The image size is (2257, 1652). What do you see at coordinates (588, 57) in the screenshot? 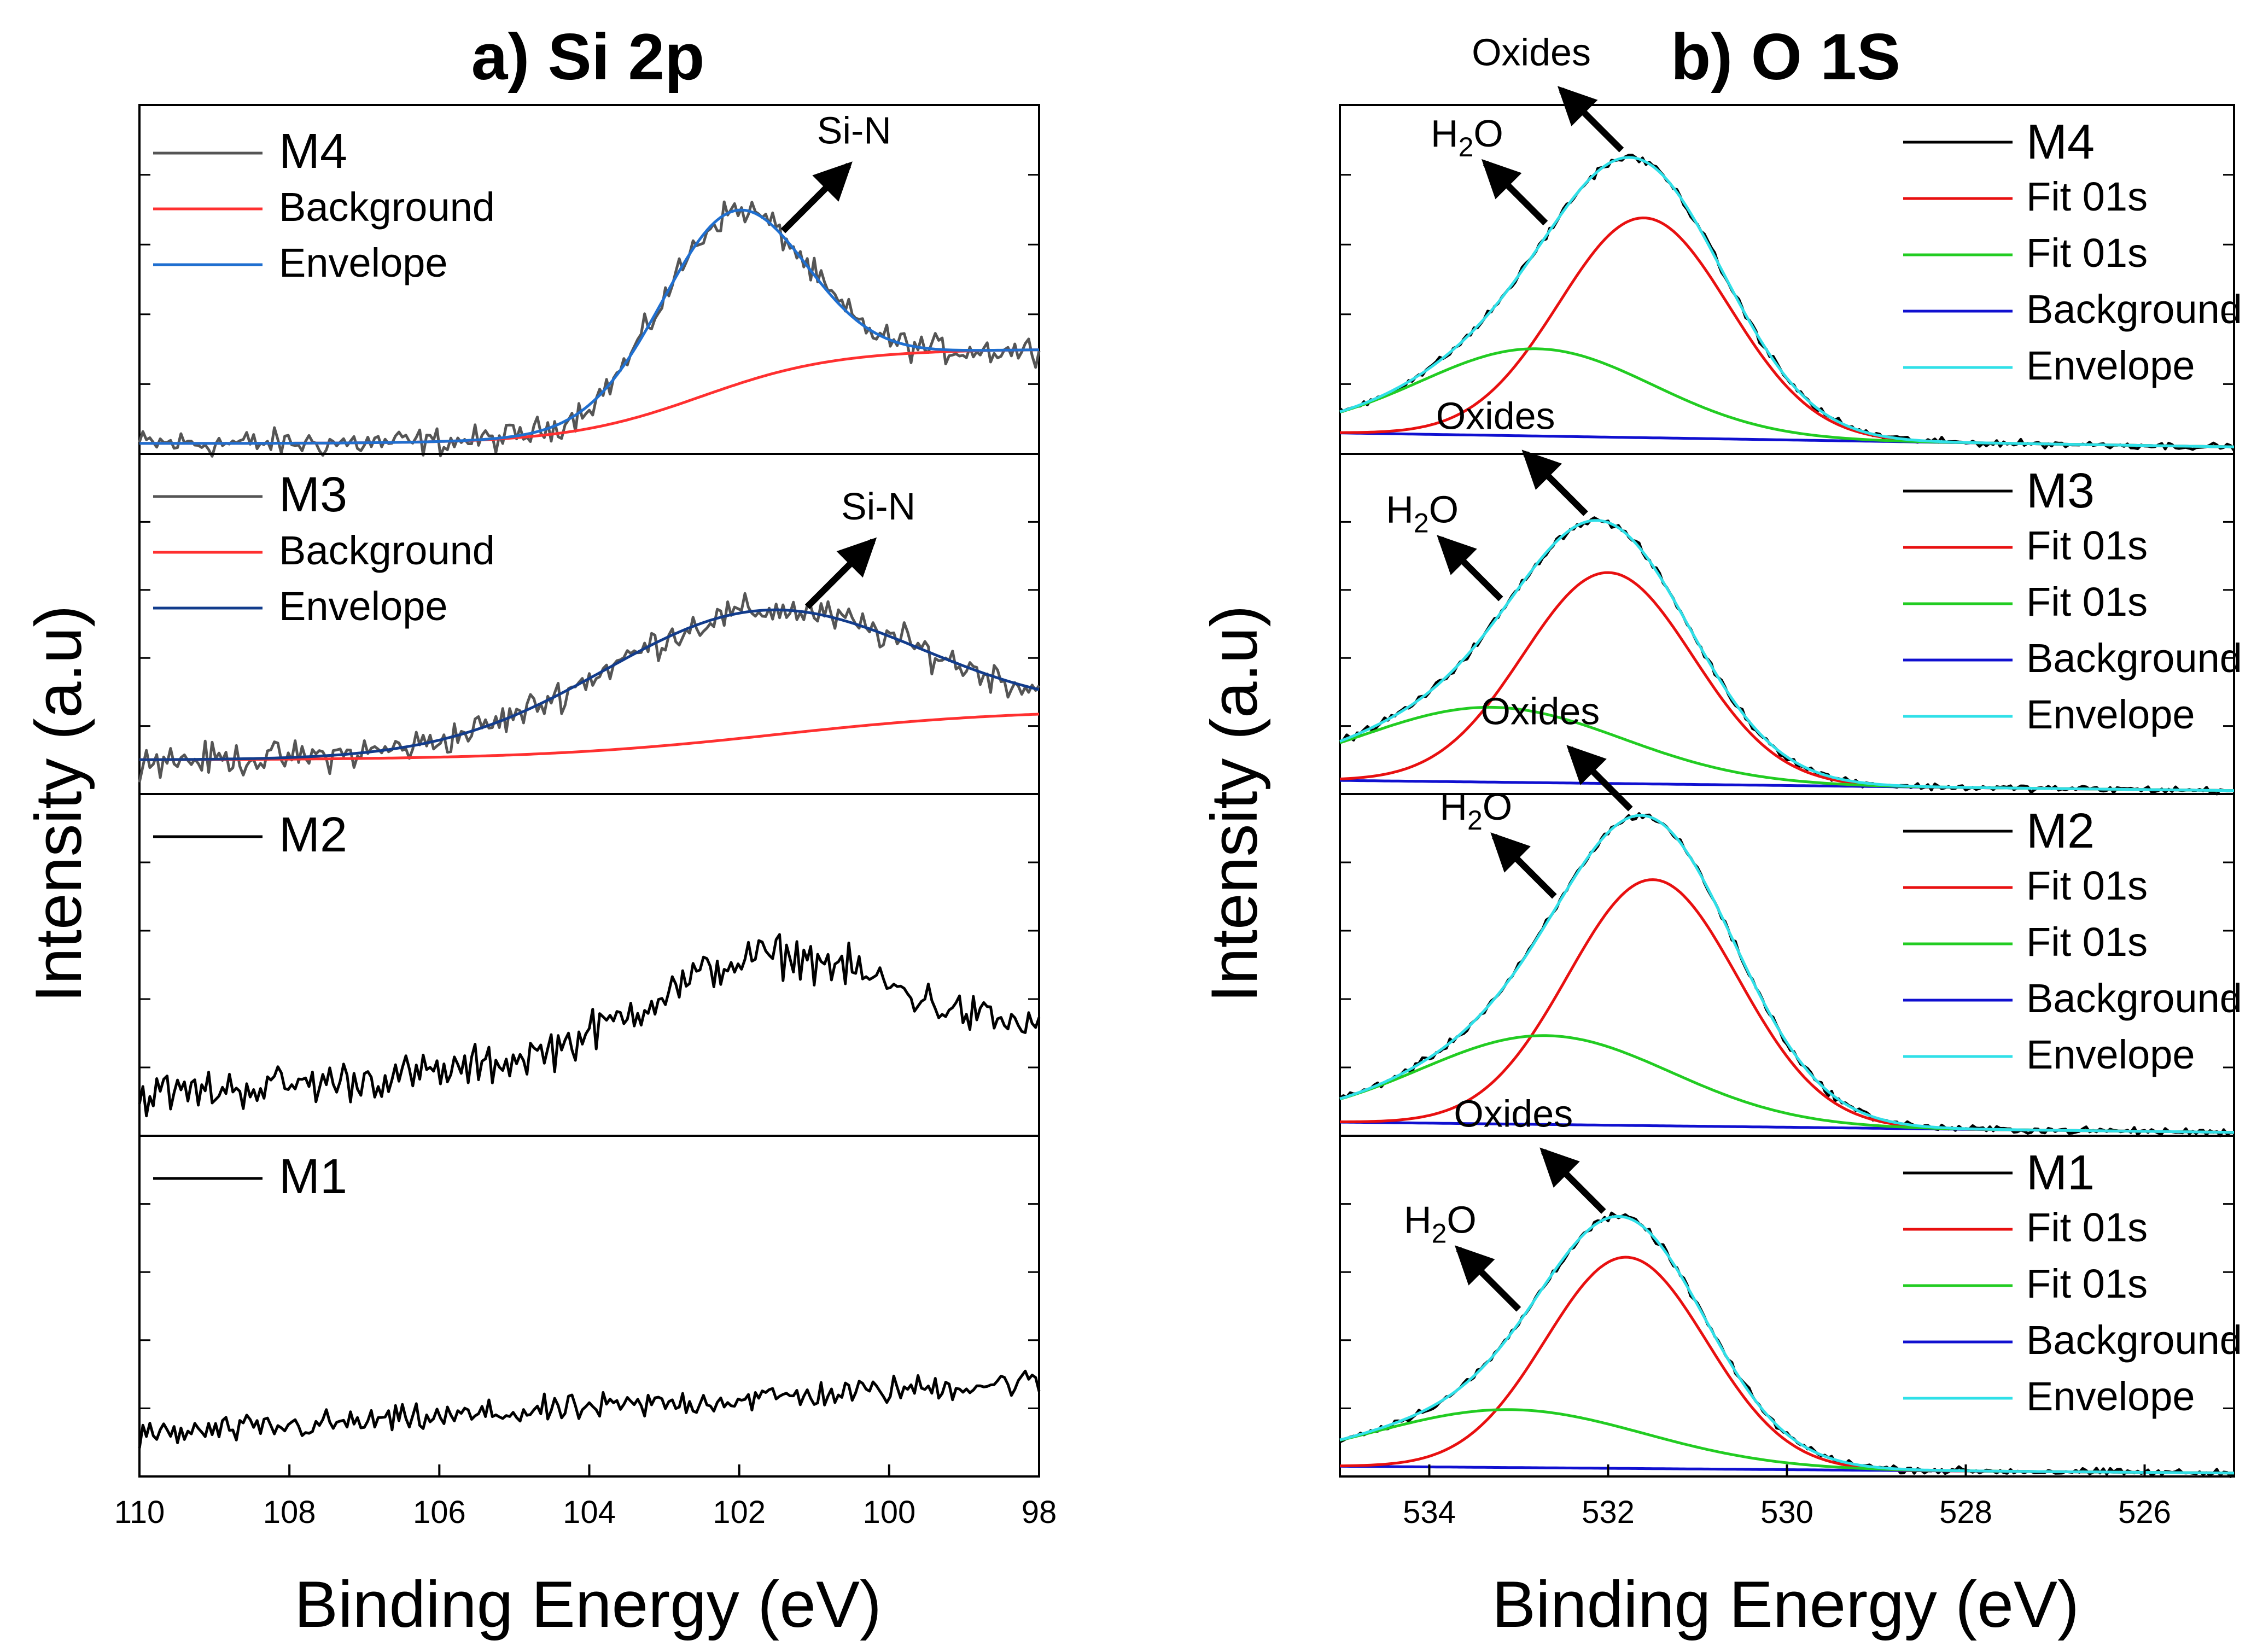
I see `title-a: a) Si 2p` at bounding box center [588, 57].